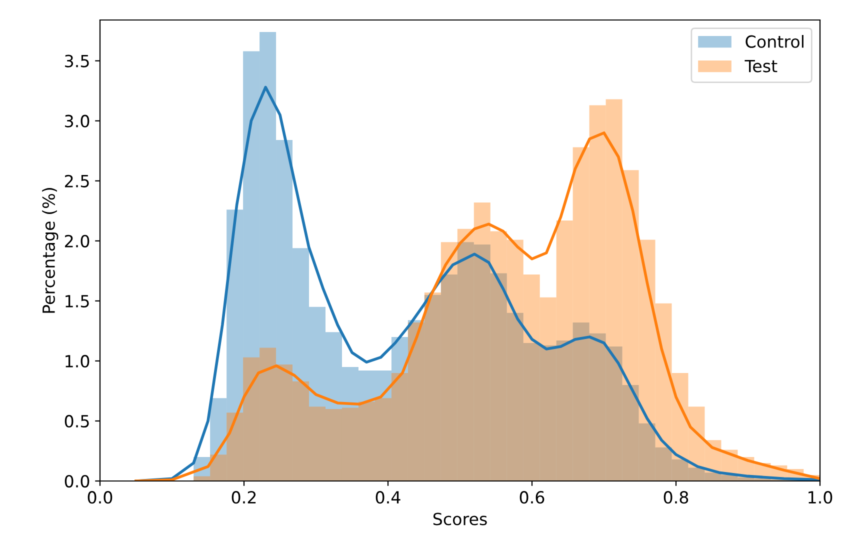 This screenshot has height=545, width=842. I want to click on y-tick-label: 2.0, so click(77, 241).